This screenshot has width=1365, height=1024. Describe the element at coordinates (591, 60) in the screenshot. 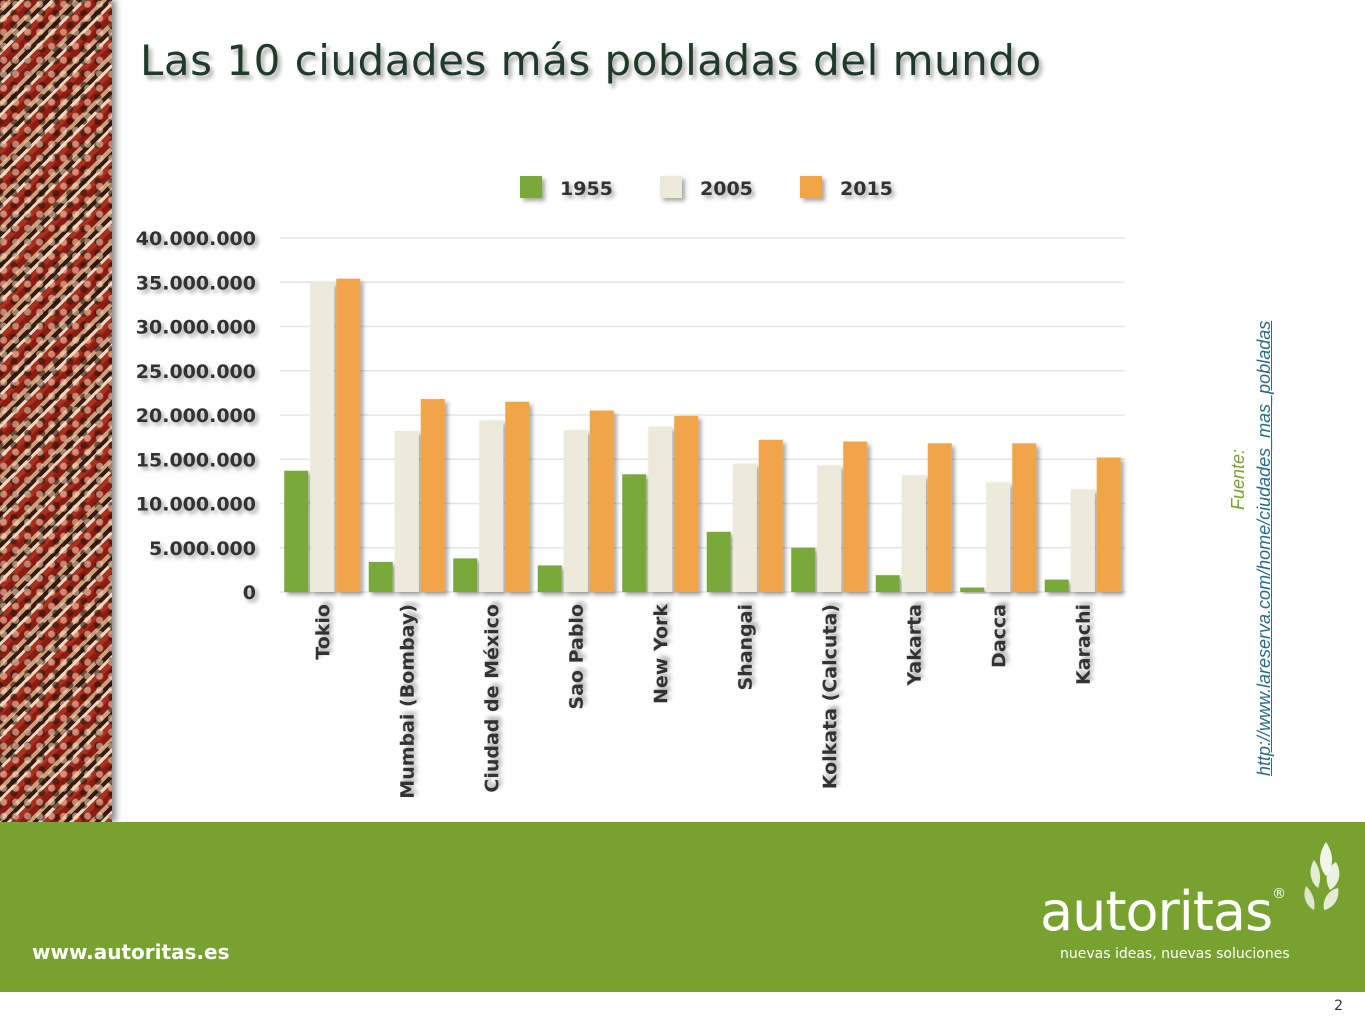

I see `slide-title: Las 10 ciudades más pobladas del mundo` at that location.